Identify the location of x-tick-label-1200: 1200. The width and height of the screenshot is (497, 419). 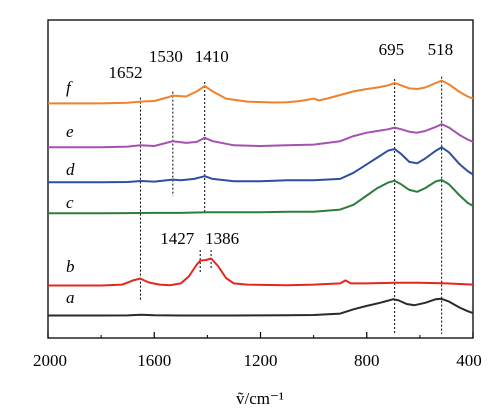
(261, 360).